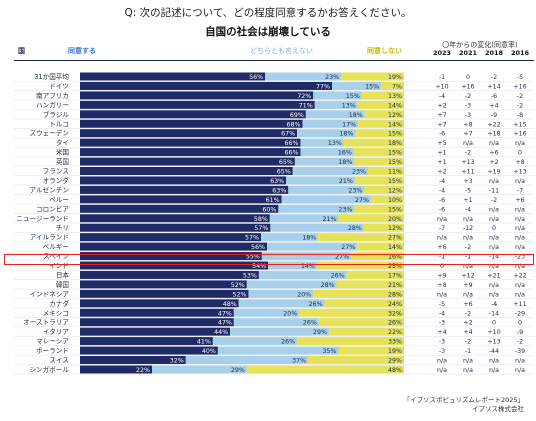 This screenshot has height=421, width=536. I want to click on change-value: +4, so click(493, 105).